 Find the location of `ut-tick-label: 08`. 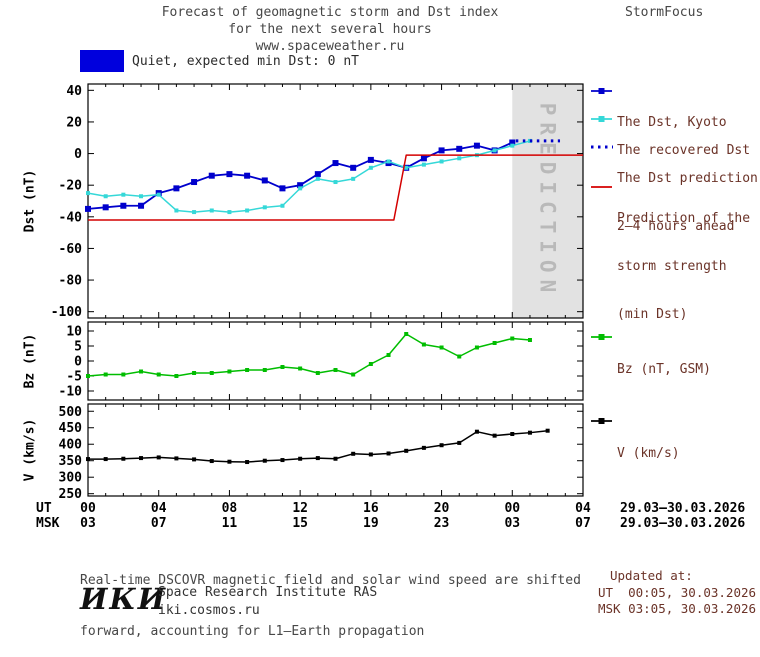

ut-tick-label: 08 is located at coordinates (230, 508).